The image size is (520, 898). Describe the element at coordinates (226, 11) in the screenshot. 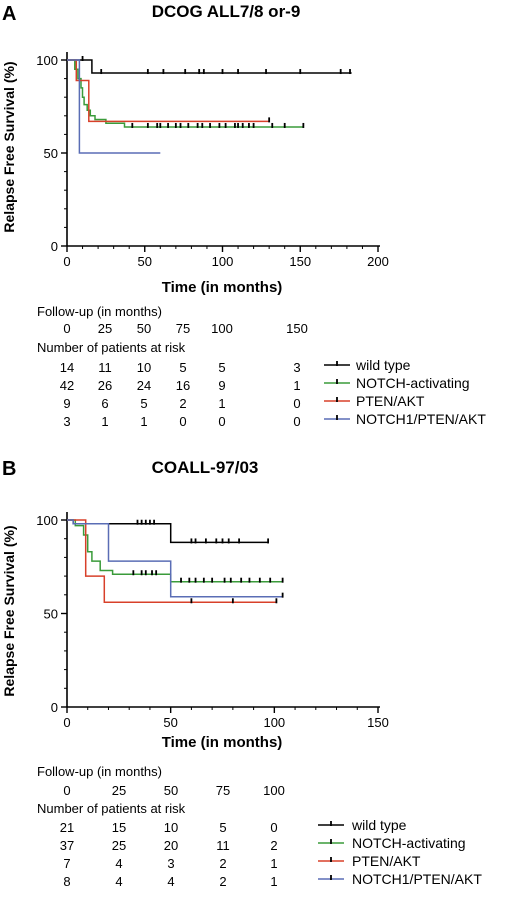

I see `panel-a-title: DCOG ALL7/8 or-9` at that location.